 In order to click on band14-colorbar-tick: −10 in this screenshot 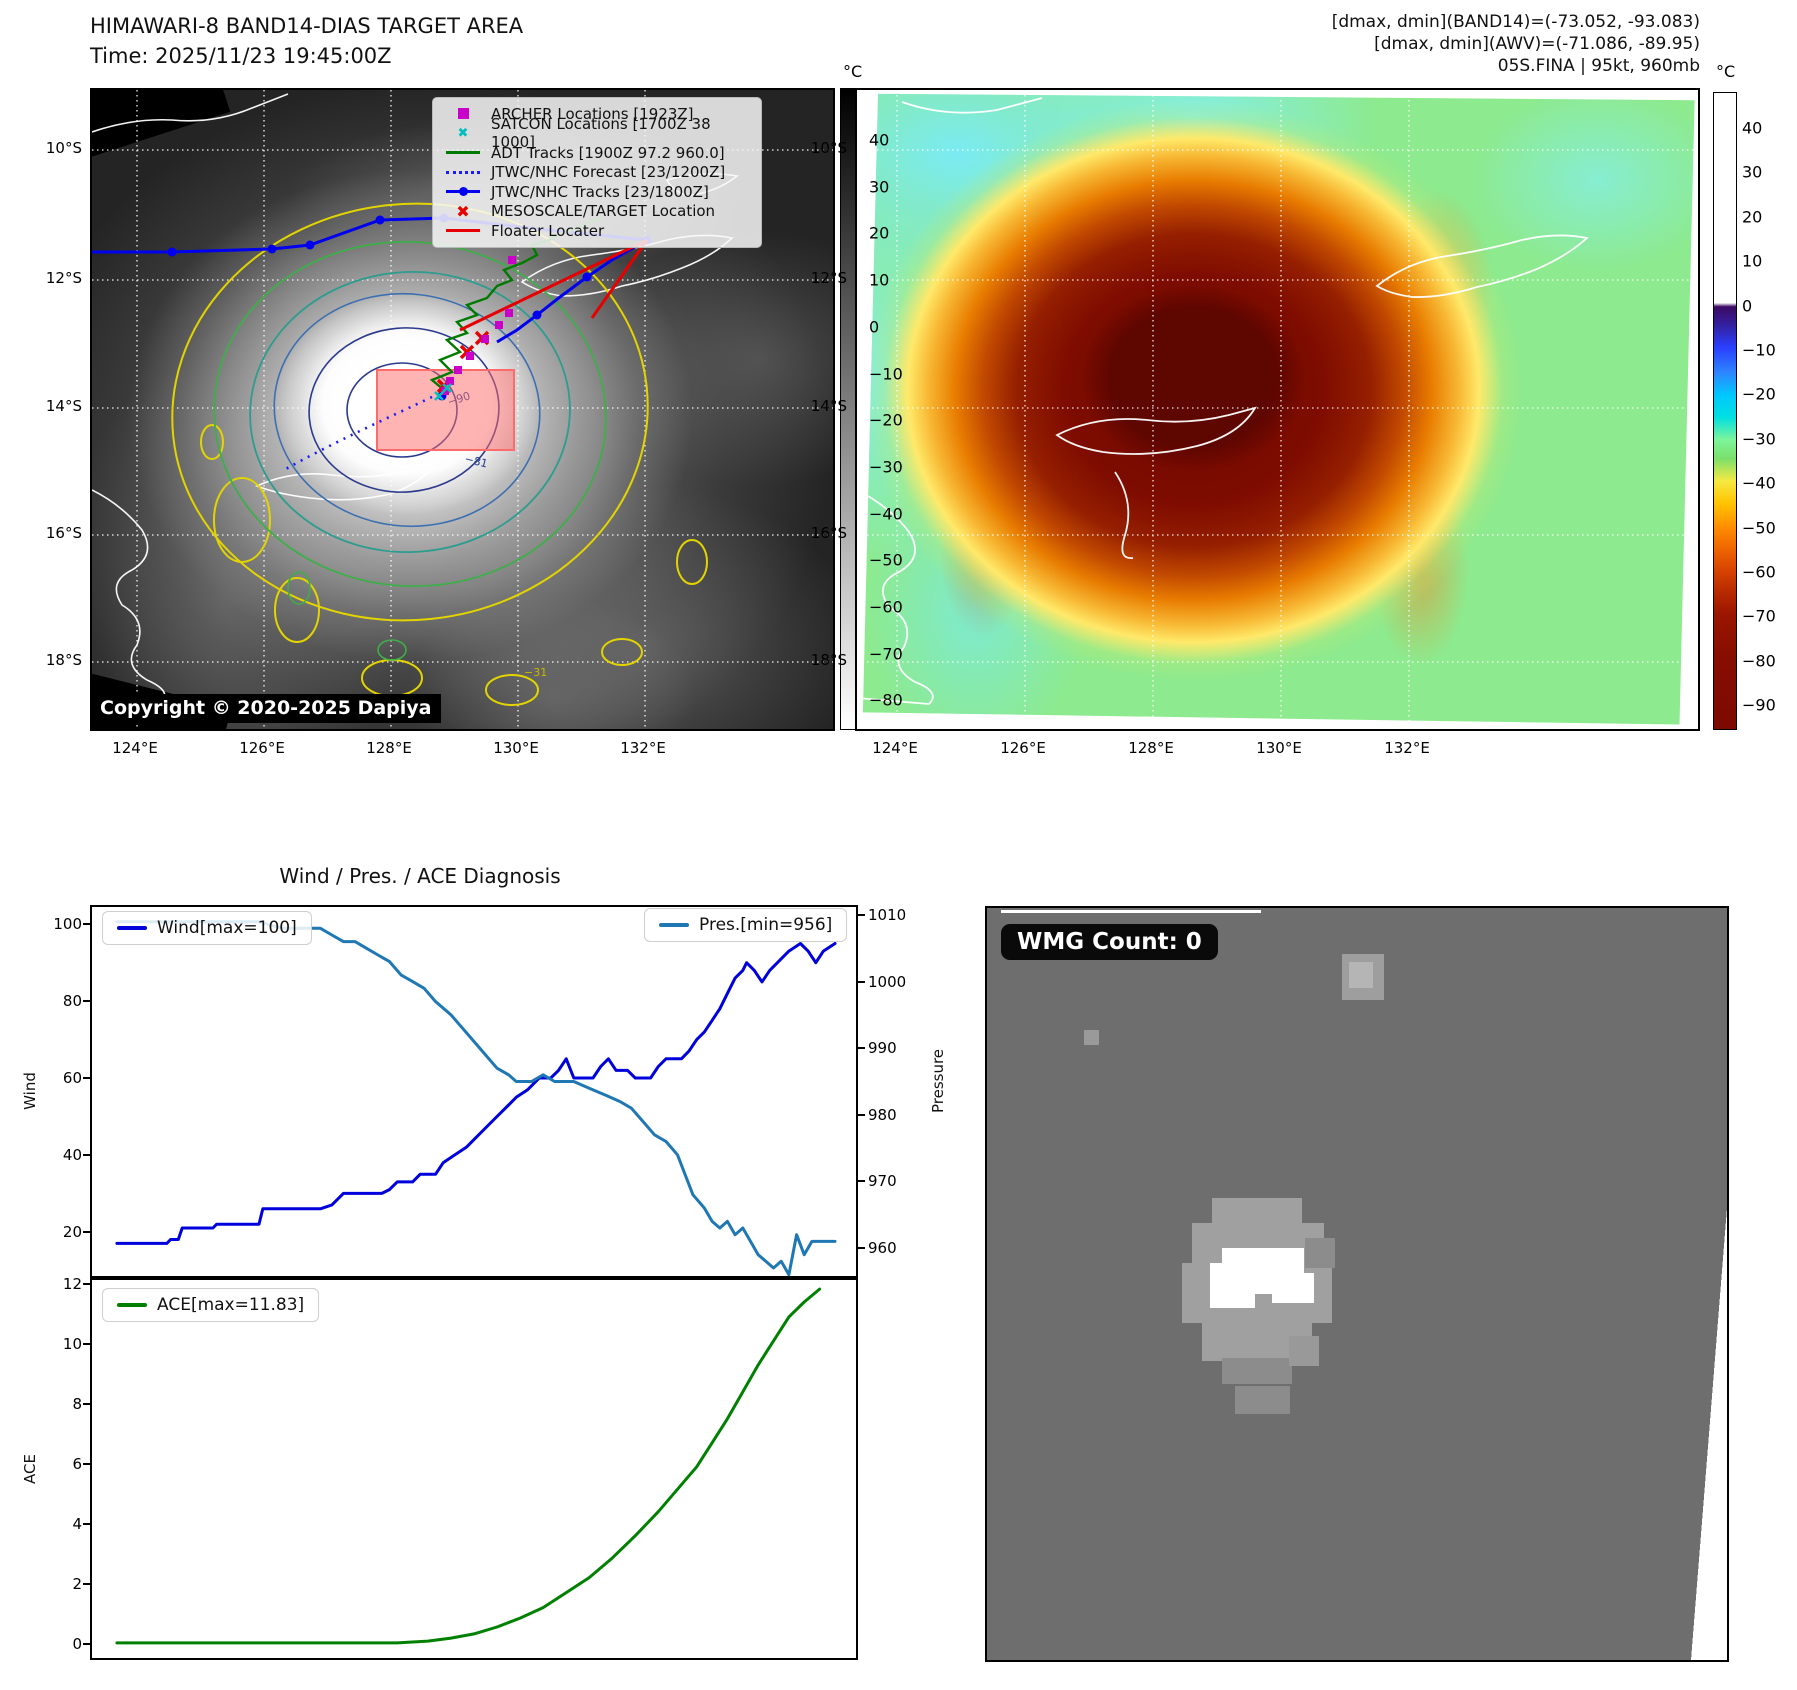, I will do `click(886, 373)`.